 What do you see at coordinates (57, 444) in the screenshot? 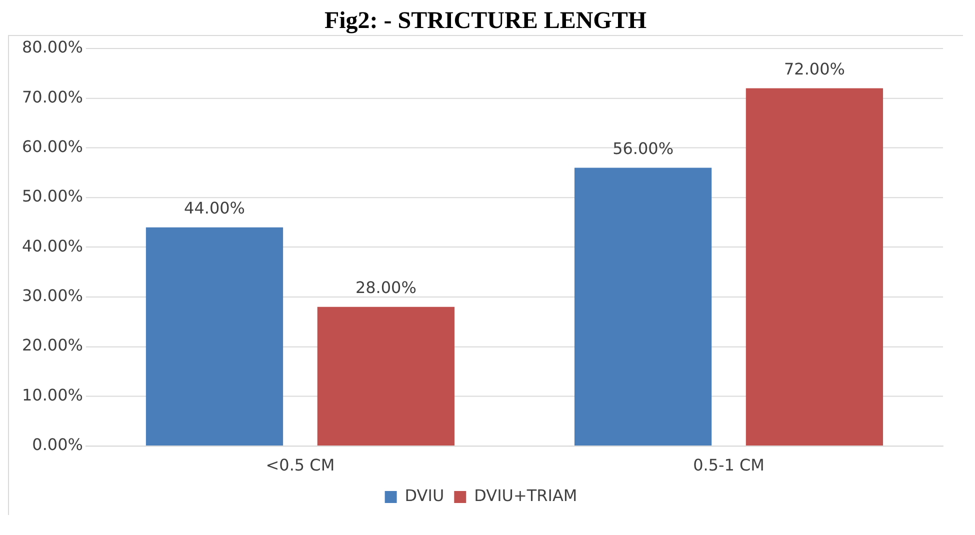
I see `y-tick-label: 0.00%` at bounding box center [57, 444].